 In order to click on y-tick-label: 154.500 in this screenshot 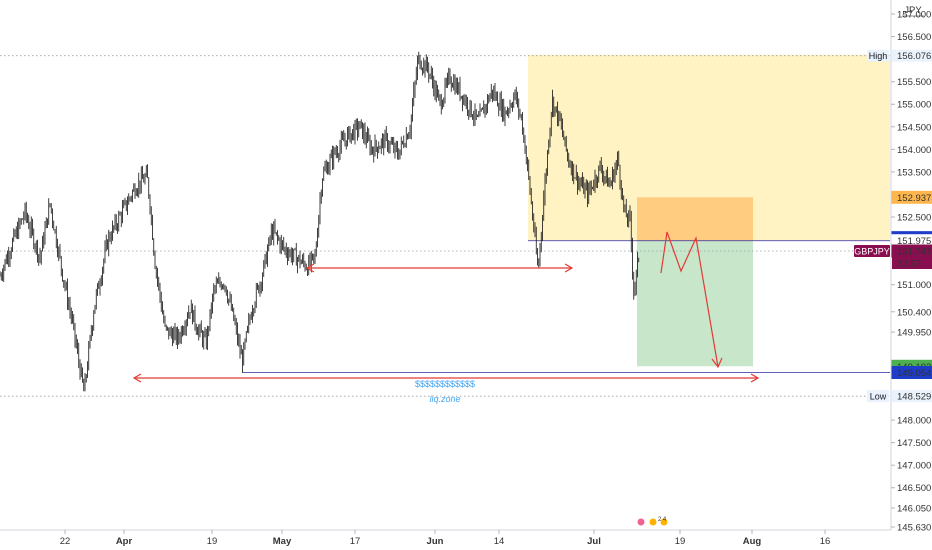, I will do `click(914, 127)`.